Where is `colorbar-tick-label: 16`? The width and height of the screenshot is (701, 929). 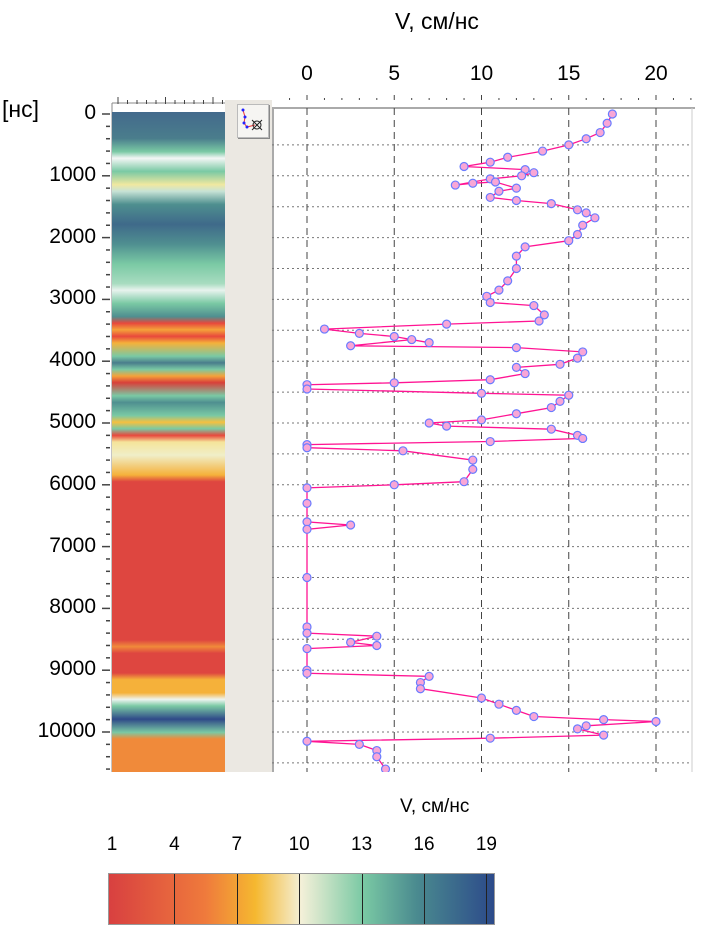 colorbar-tick-label: 16 is located at coordinates (424, 844).